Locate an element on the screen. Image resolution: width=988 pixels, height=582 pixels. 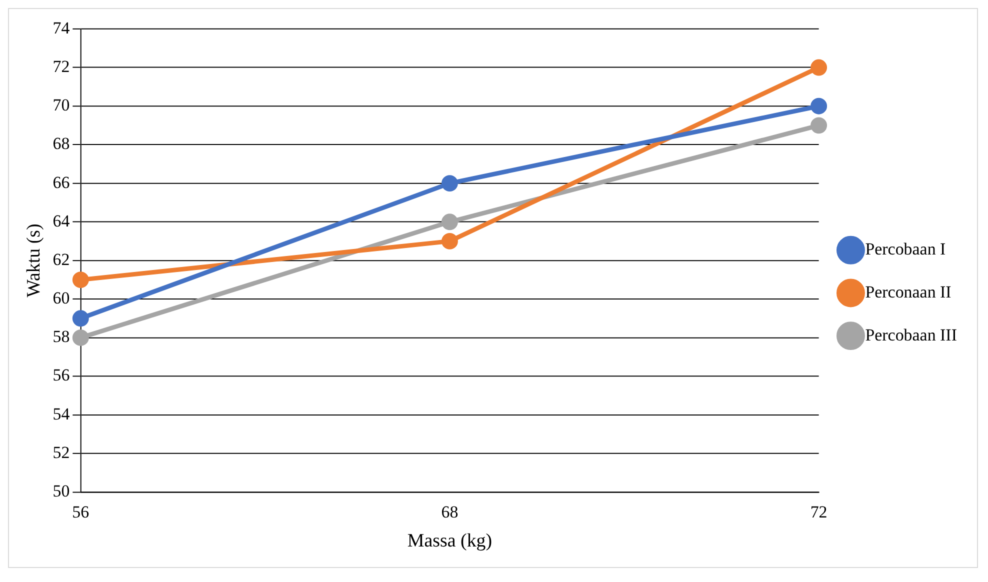
y-tick-label: 68 is located at coordinates (61, 144).